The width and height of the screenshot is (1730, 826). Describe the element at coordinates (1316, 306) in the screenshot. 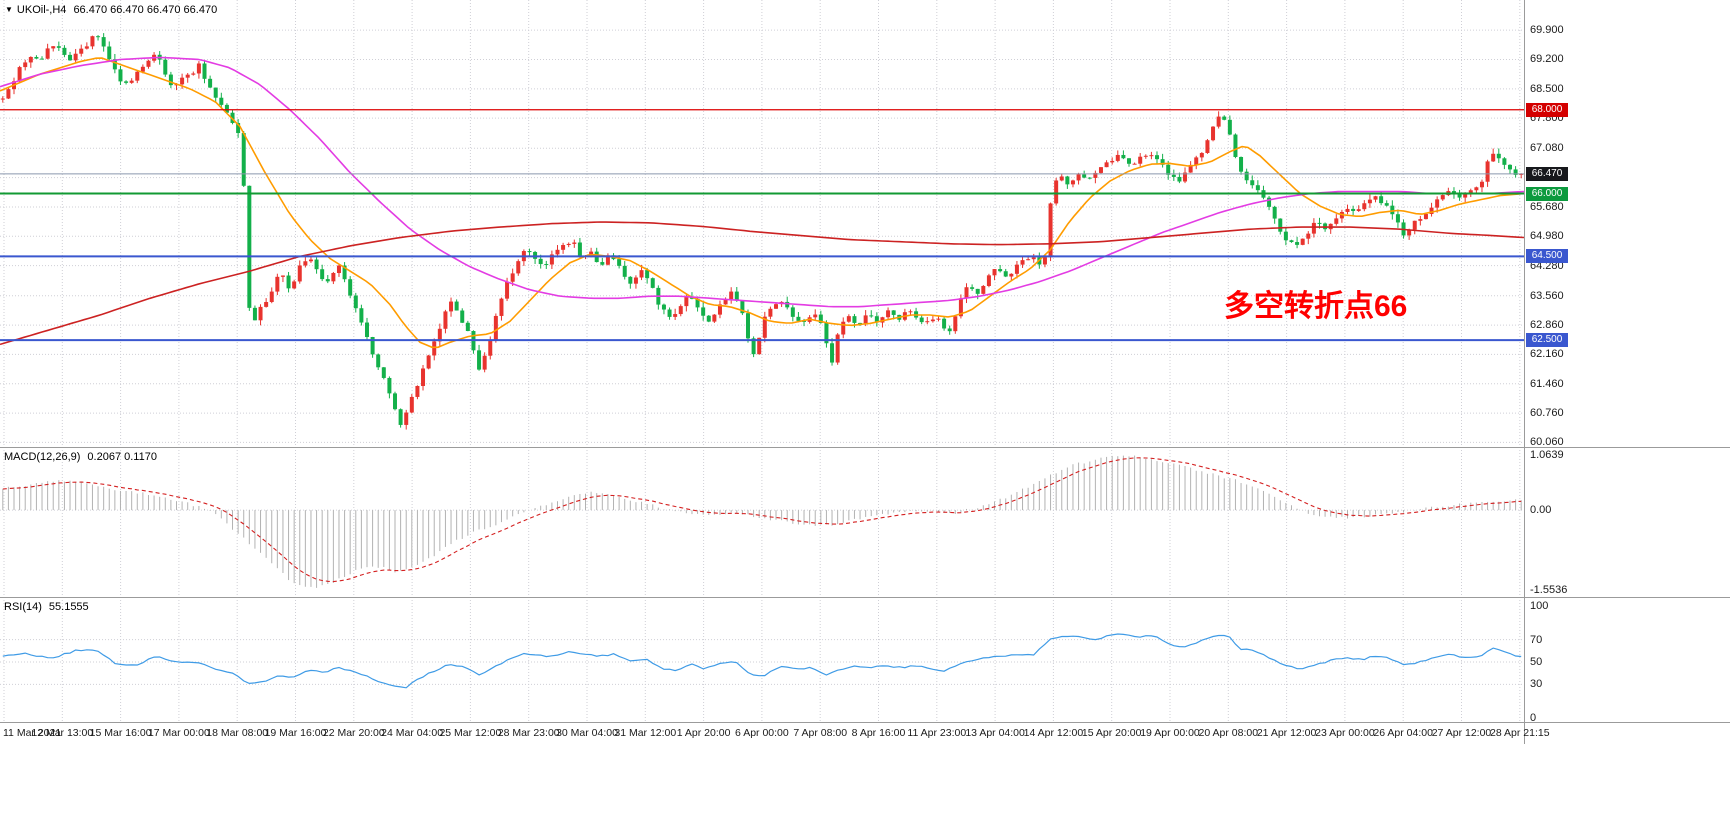

I see `chart-annotation-text: 多空转折点66` at that location.